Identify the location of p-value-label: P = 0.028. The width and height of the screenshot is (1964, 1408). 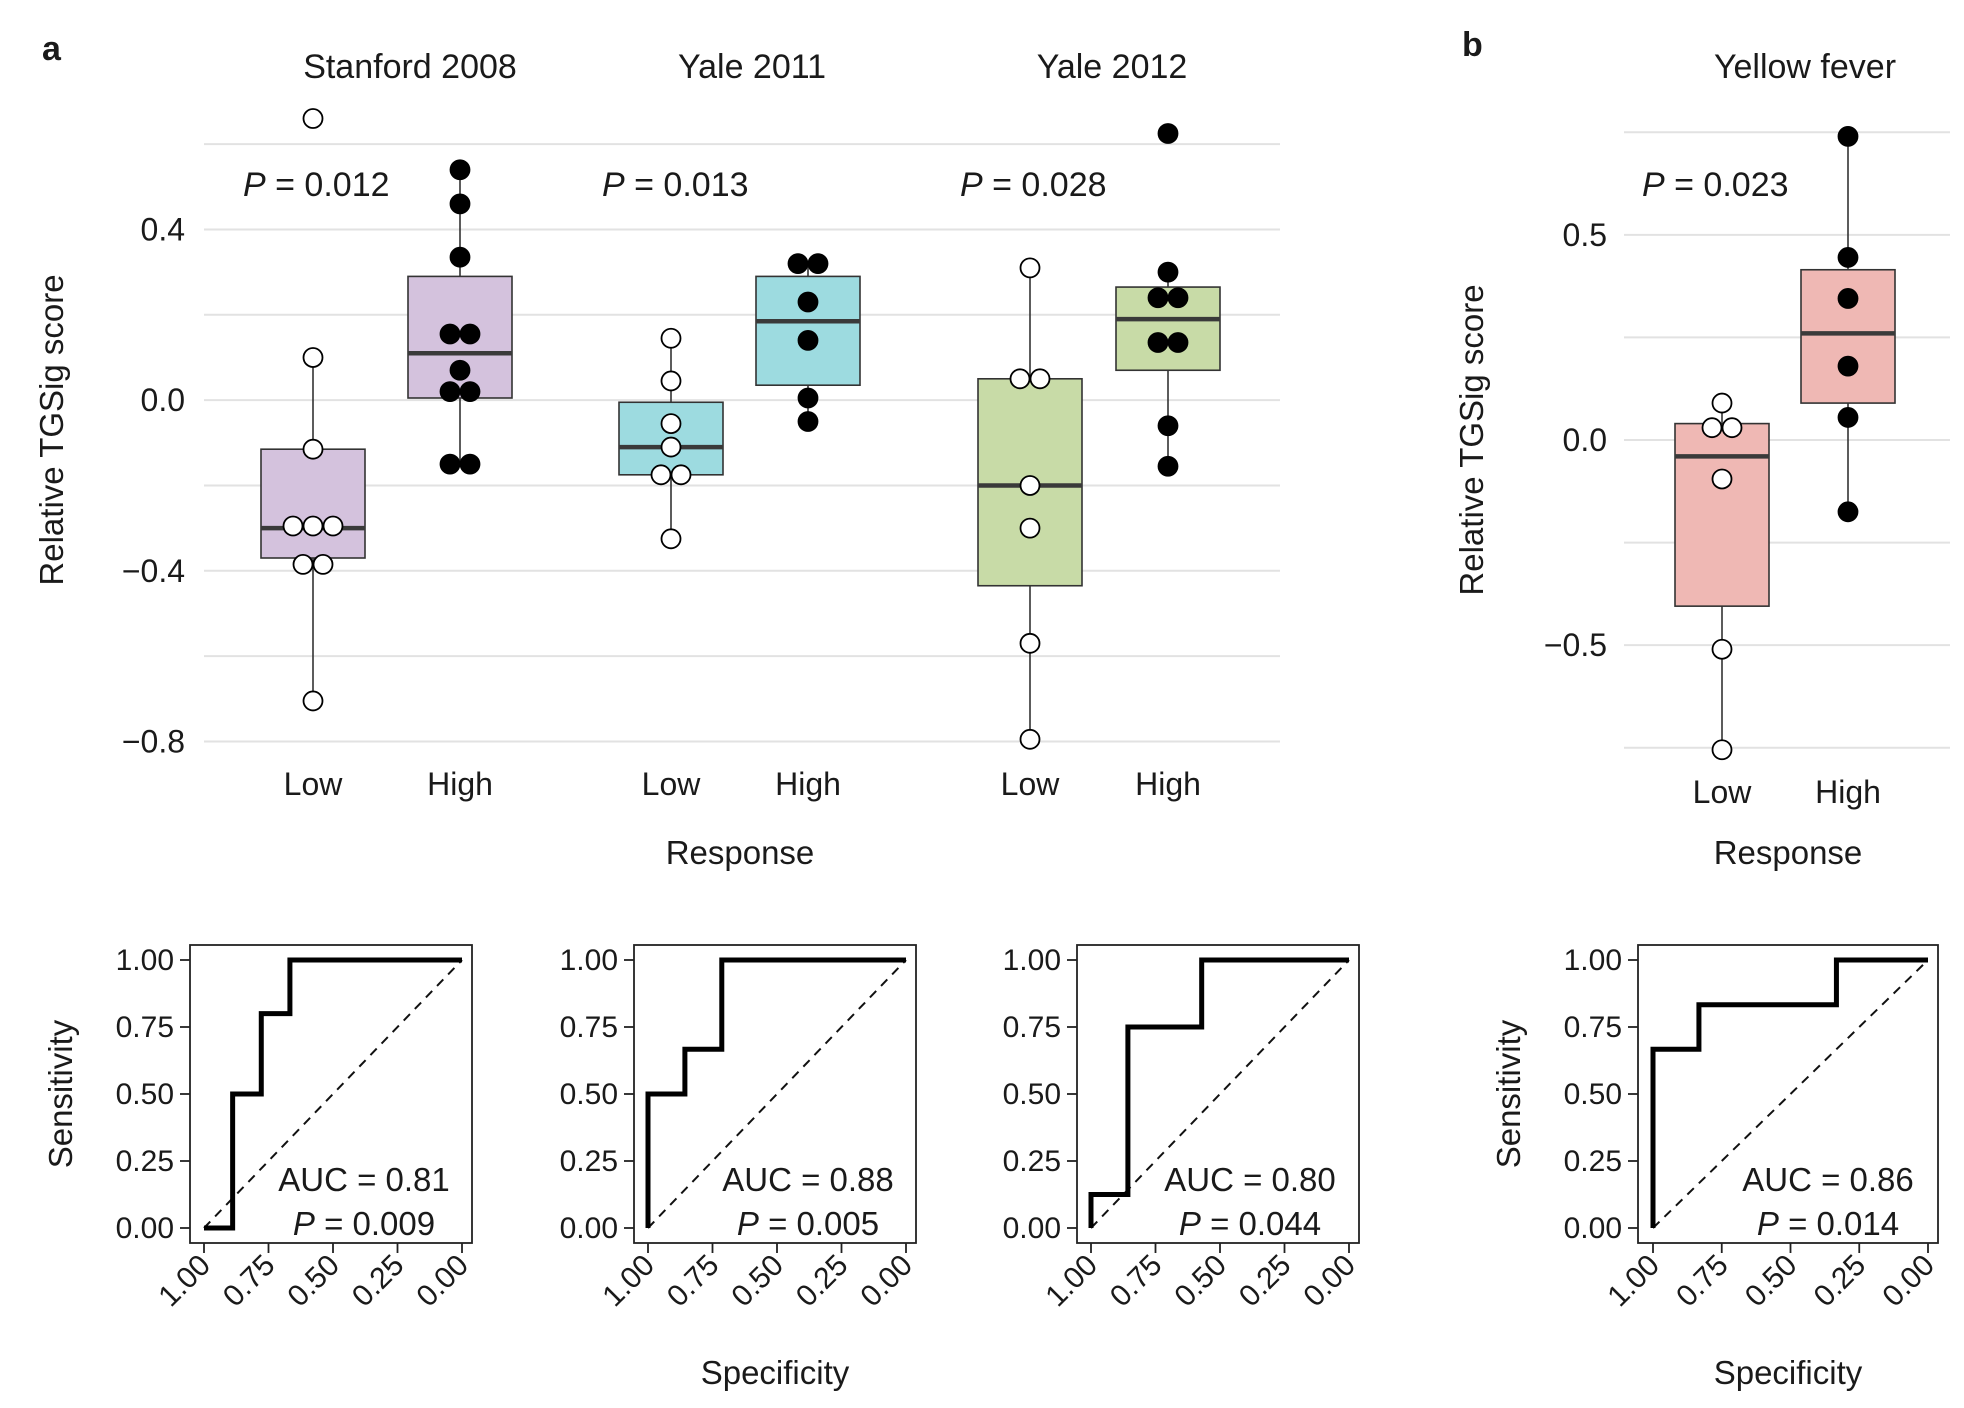
(1033, 185).